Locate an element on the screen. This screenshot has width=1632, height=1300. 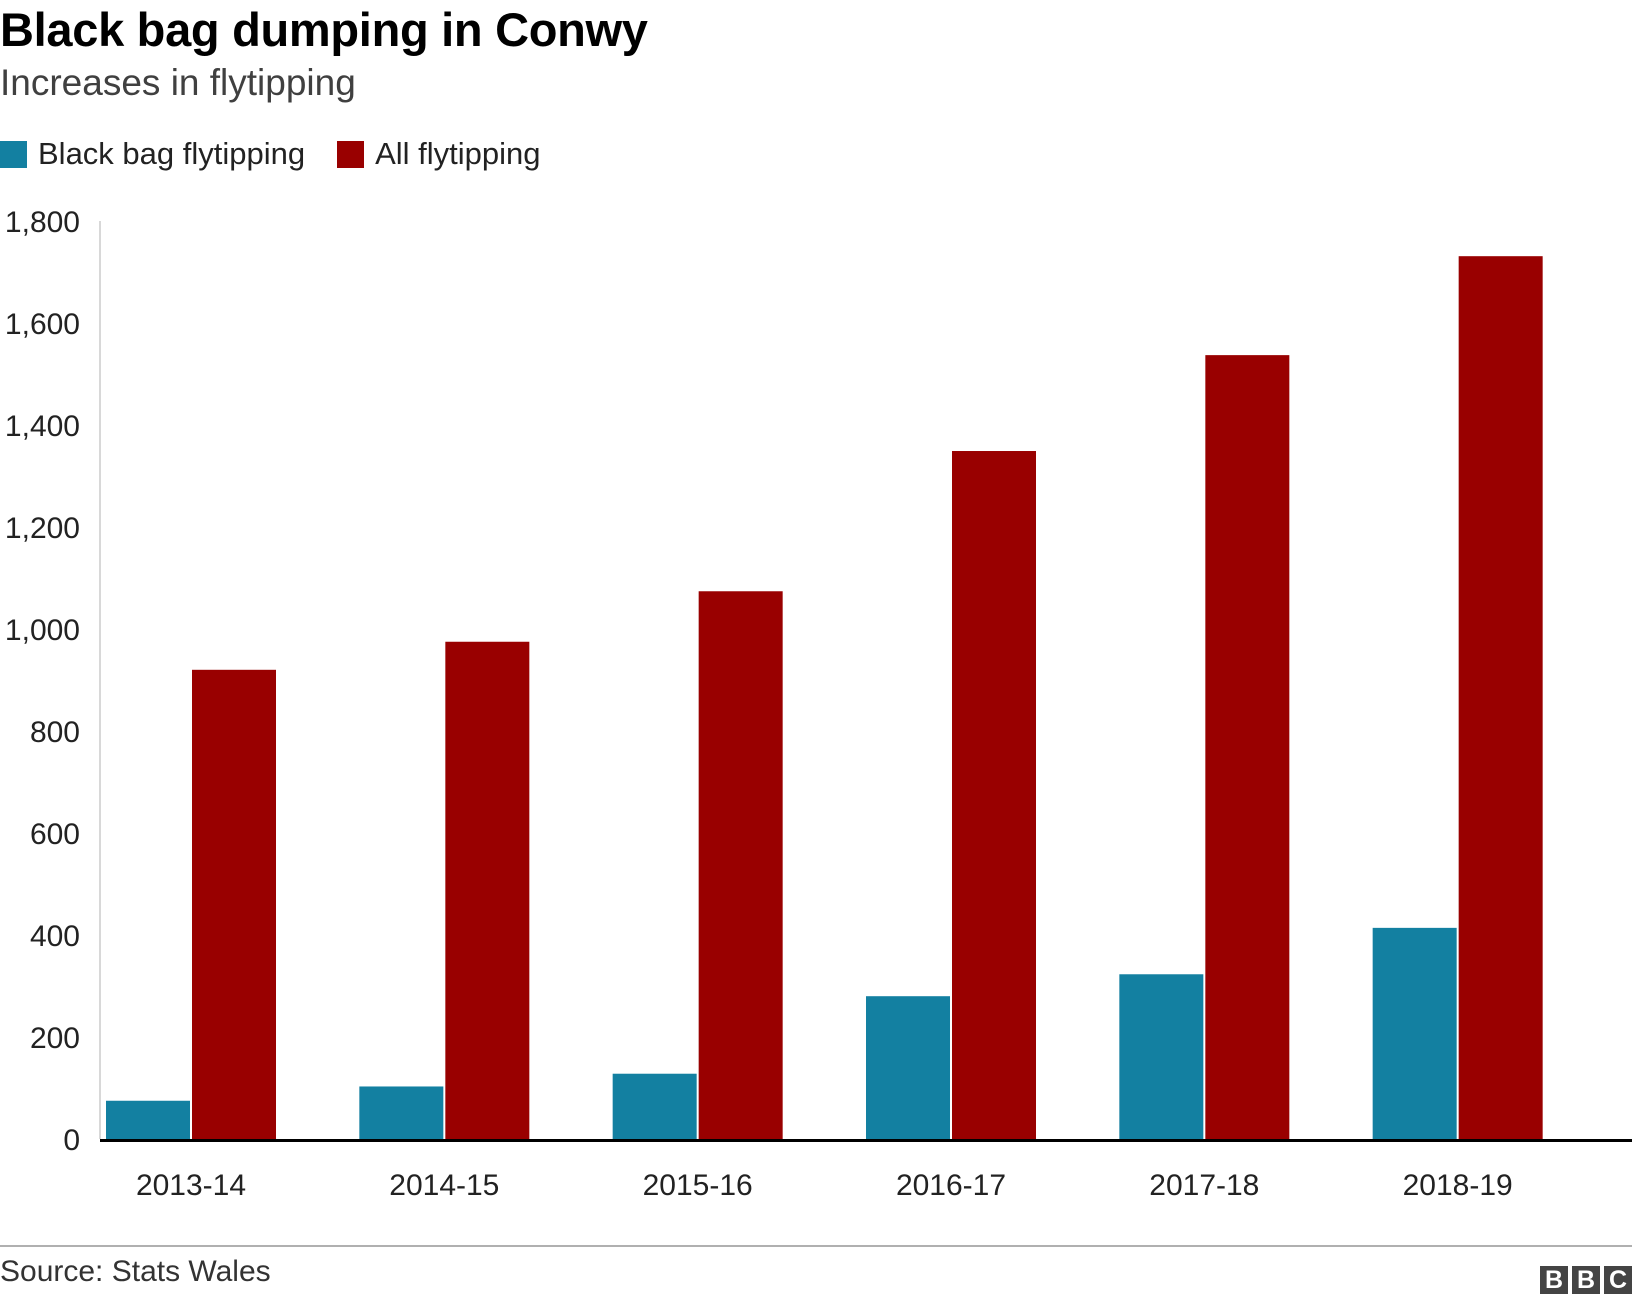
chart-subtitle: Increases in flytipping is located at coordinates (178, 82).